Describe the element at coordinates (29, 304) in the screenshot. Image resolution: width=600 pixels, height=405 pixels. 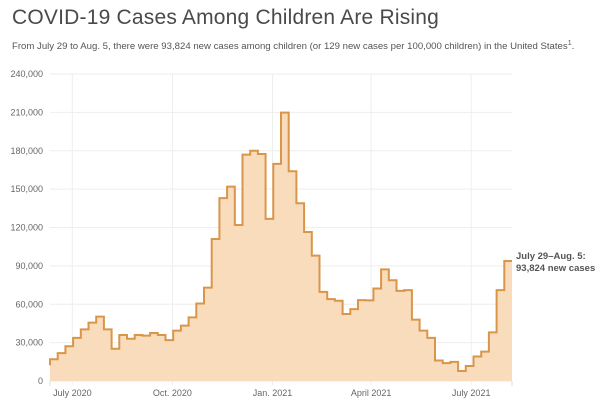
I see `y-tick-label: 60,000` at that location.